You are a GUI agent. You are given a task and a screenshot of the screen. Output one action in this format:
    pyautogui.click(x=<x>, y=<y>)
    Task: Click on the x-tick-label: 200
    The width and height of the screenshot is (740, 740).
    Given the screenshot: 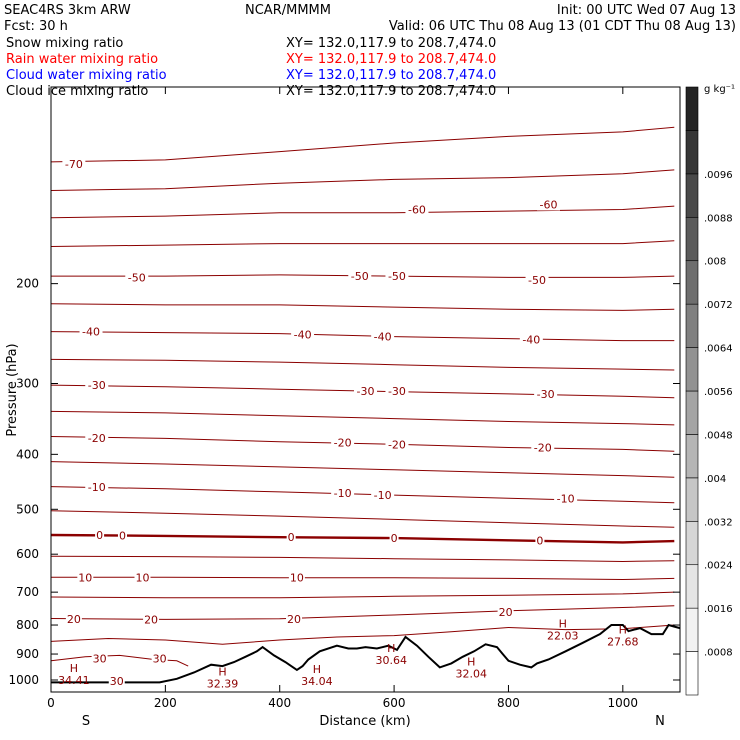 What is the action you would take?
    pyautogui.click(x=165, y=703)
    